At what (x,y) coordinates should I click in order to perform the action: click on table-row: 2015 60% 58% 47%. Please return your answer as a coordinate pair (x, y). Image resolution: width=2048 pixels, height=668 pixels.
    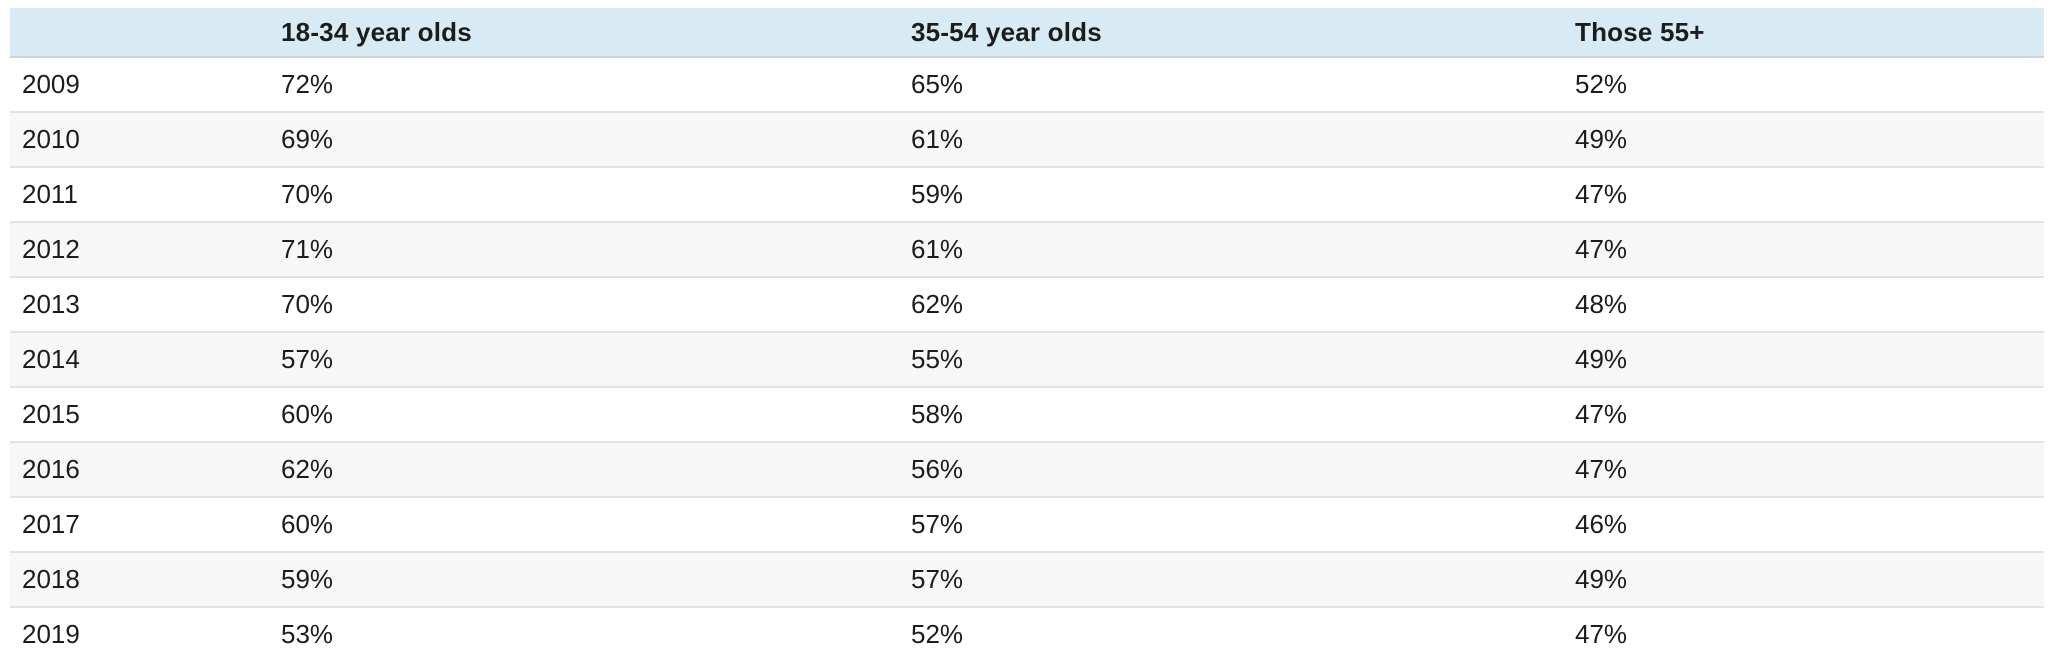
    Looking at the image, I should click on (1027, 414).